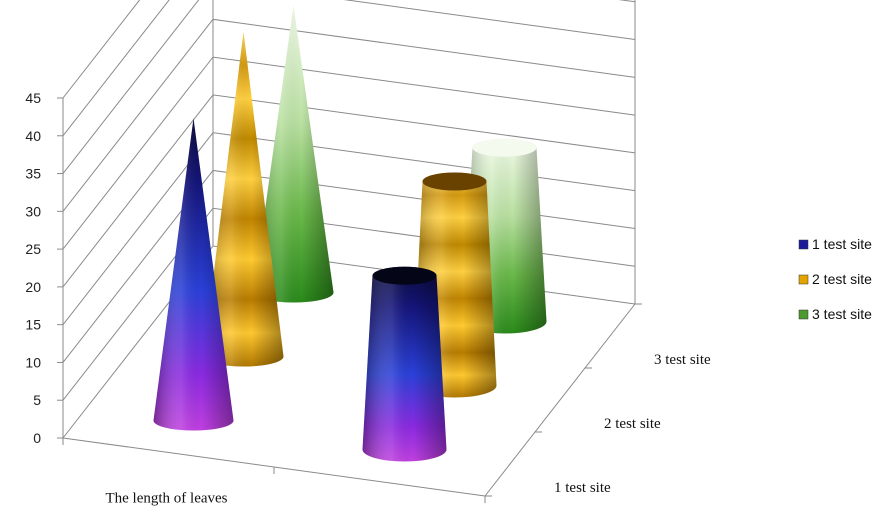  Describe the element at coordinates (842, 244) in the screenshot. I see `legend-label: 1 test site` at that location.